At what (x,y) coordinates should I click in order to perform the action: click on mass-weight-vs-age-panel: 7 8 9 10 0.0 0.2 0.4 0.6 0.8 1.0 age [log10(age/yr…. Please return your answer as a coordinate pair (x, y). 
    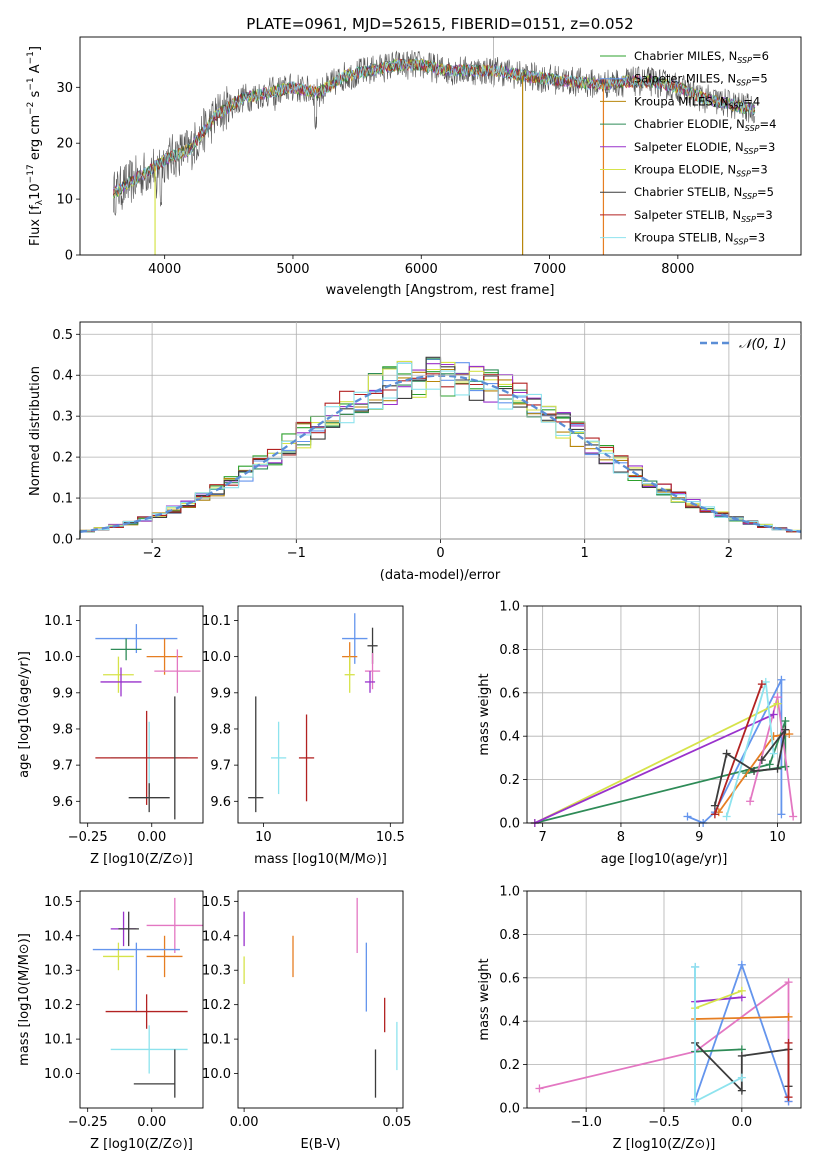
    Looking at the image, I should click on (639, 733).